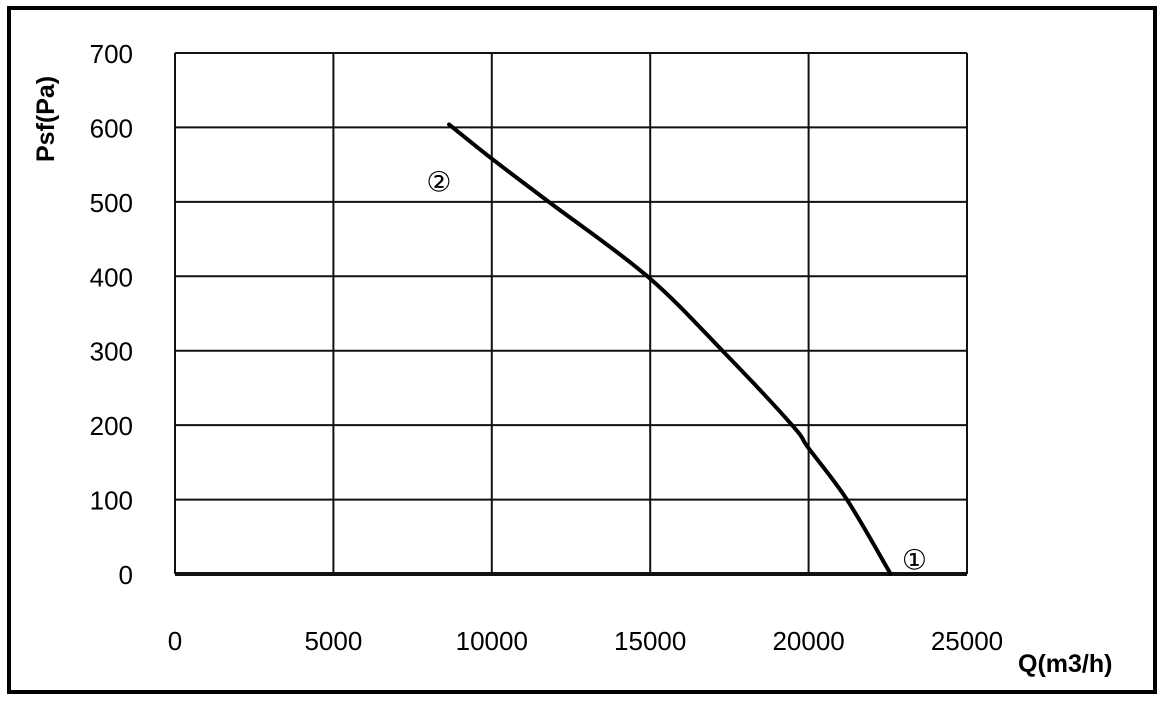 Image resolution: width=1164 pixels, height=703 pixels. Describe the element at coordinates (126, 575) in the screenshot. I see `y-tick-label: 0` at that location.